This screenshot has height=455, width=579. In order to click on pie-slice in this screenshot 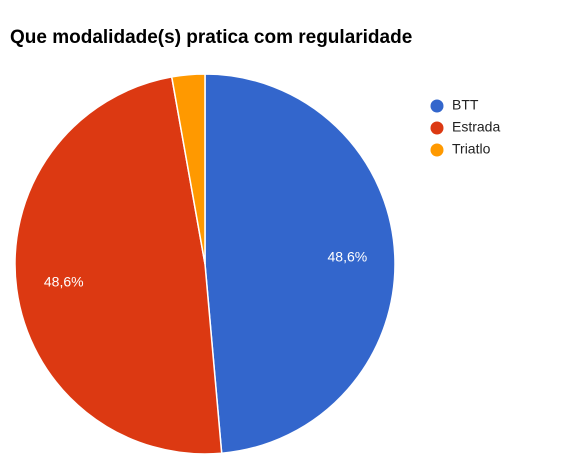, I will do `click(188, 169)`.